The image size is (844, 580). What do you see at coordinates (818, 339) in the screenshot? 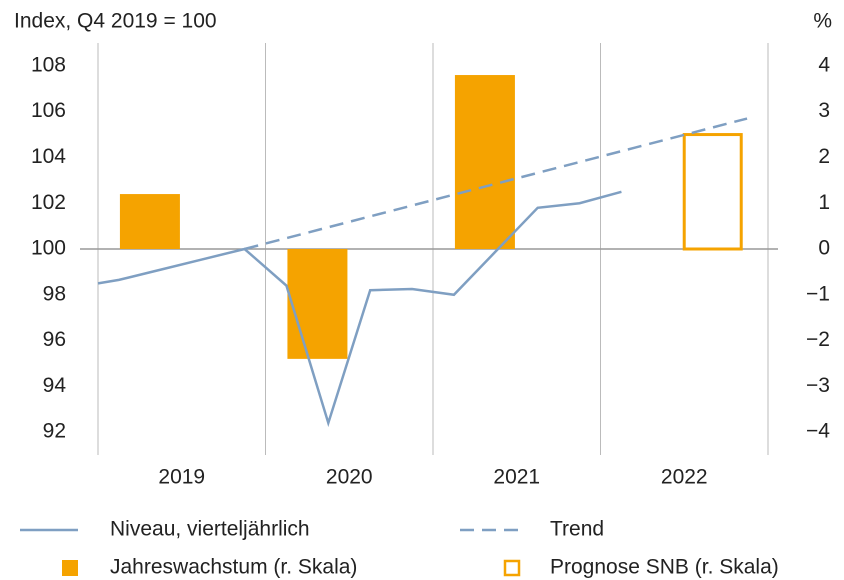
I see `y2-tick-label: −2` at bounding box center [818, 339].